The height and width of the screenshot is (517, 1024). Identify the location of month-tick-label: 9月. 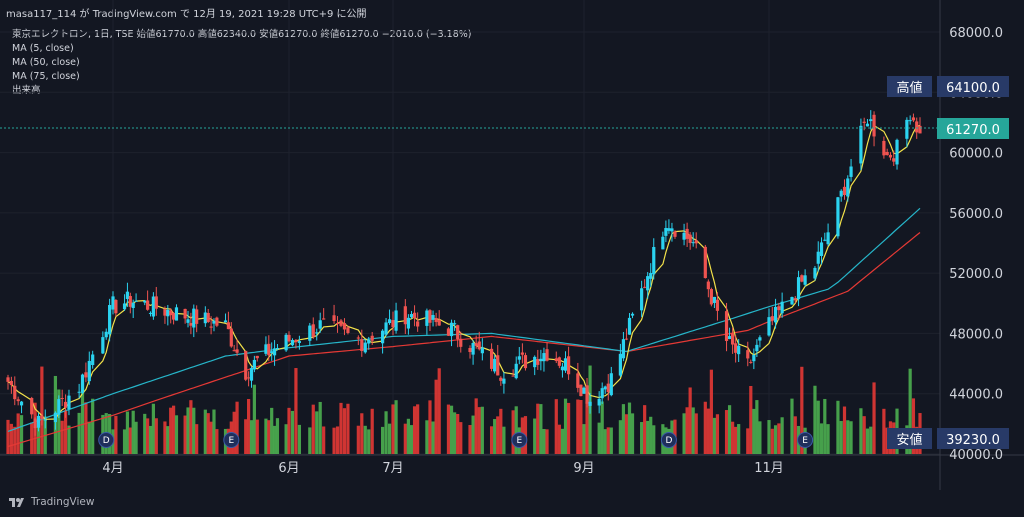
(583, 468).